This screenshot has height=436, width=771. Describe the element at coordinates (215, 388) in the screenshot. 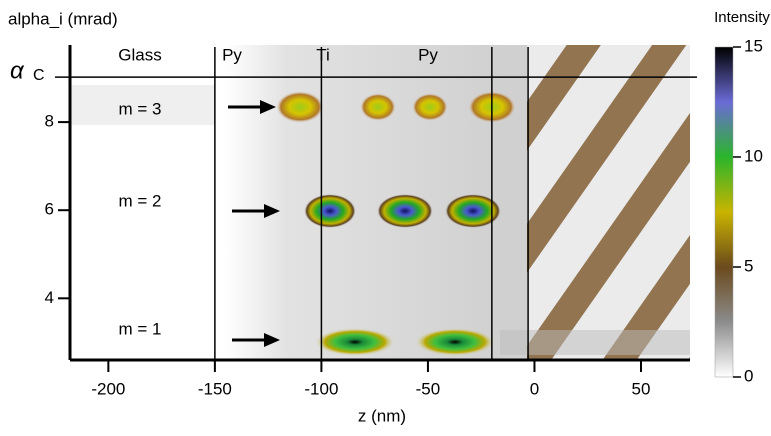

I see `x-tick-label: -150` at that location.